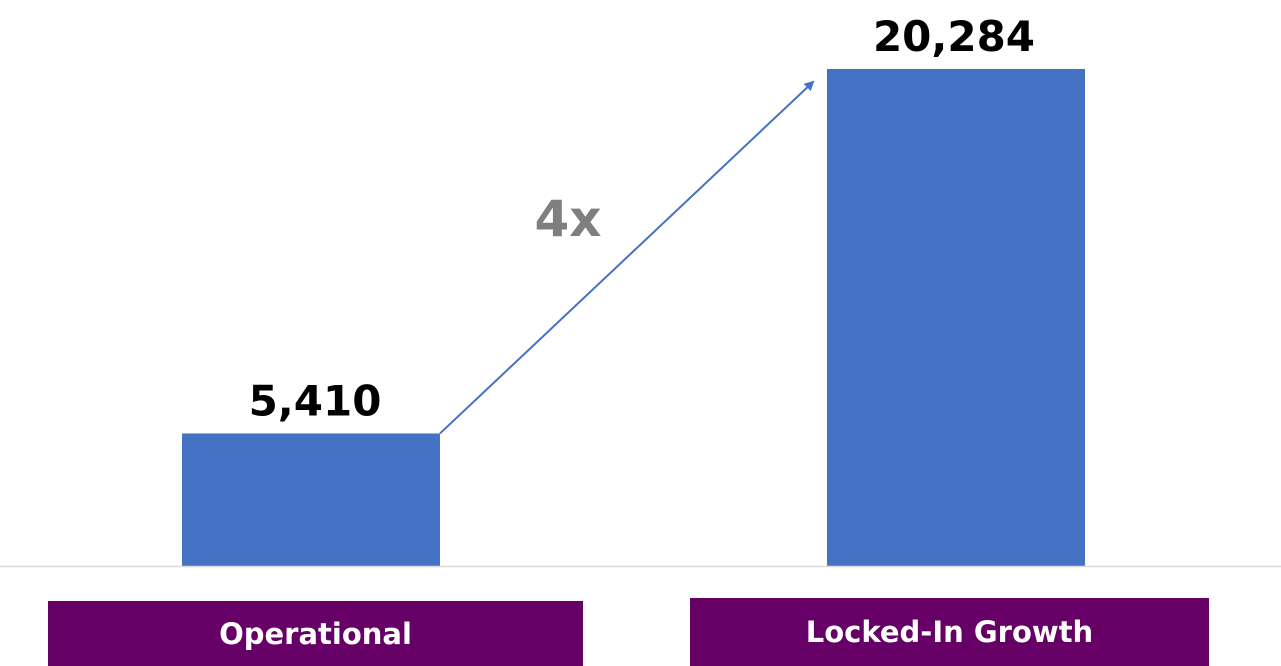 The image size is (1281, 666). I want to click on value-label-operational: 5,410, so click(315, 400).